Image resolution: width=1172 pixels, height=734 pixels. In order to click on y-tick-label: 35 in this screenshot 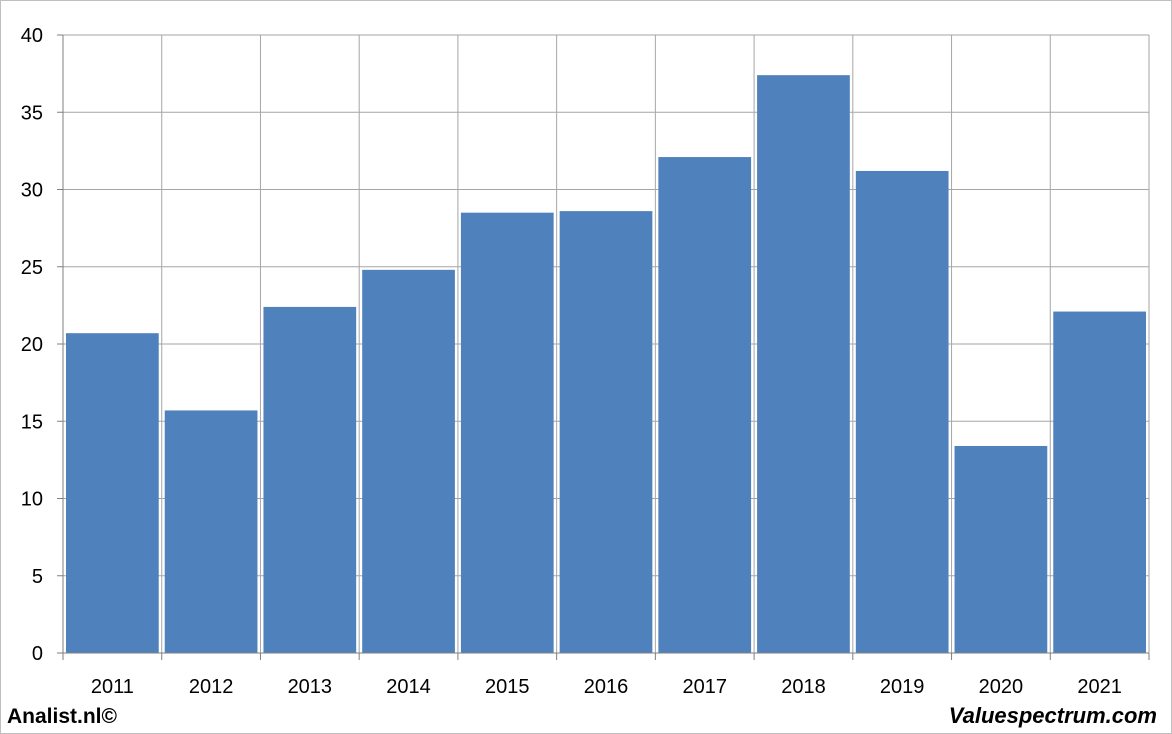, I will do `click(32, 113)`.